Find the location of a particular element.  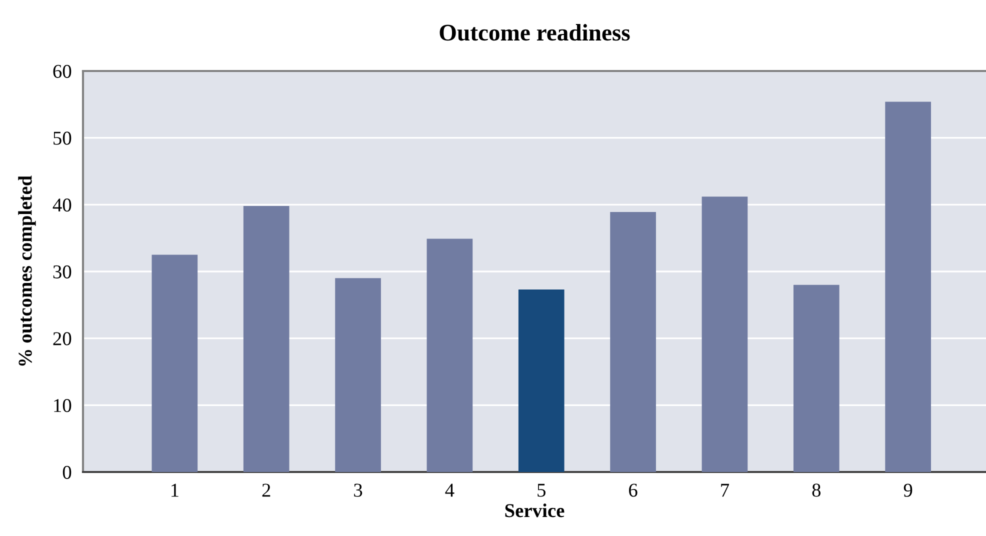

x-tick-label: 2 is located at coordinates (266, 490).